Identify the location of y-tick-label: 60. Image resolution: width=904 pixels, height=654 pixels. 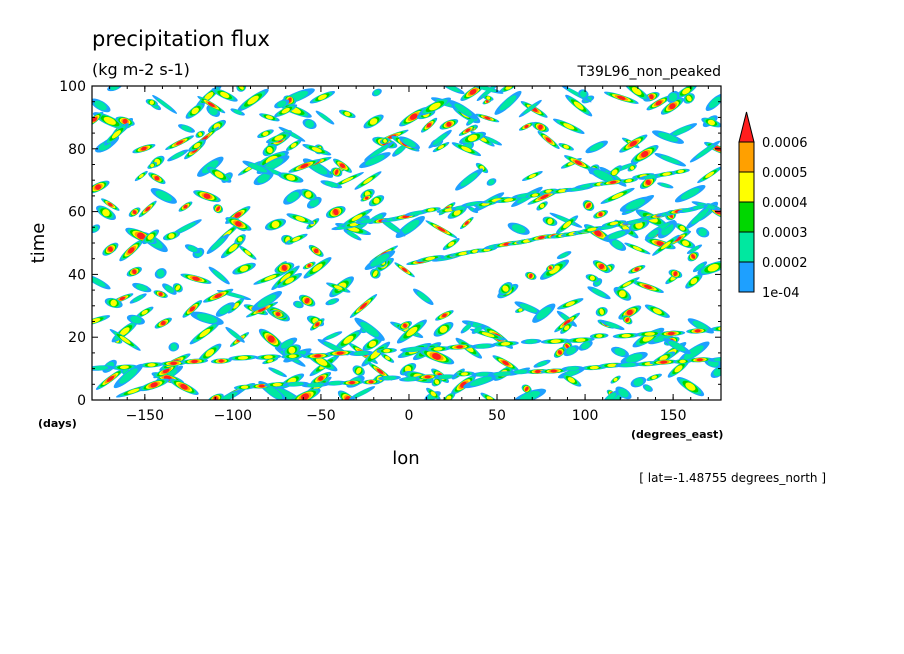
(77, 213).